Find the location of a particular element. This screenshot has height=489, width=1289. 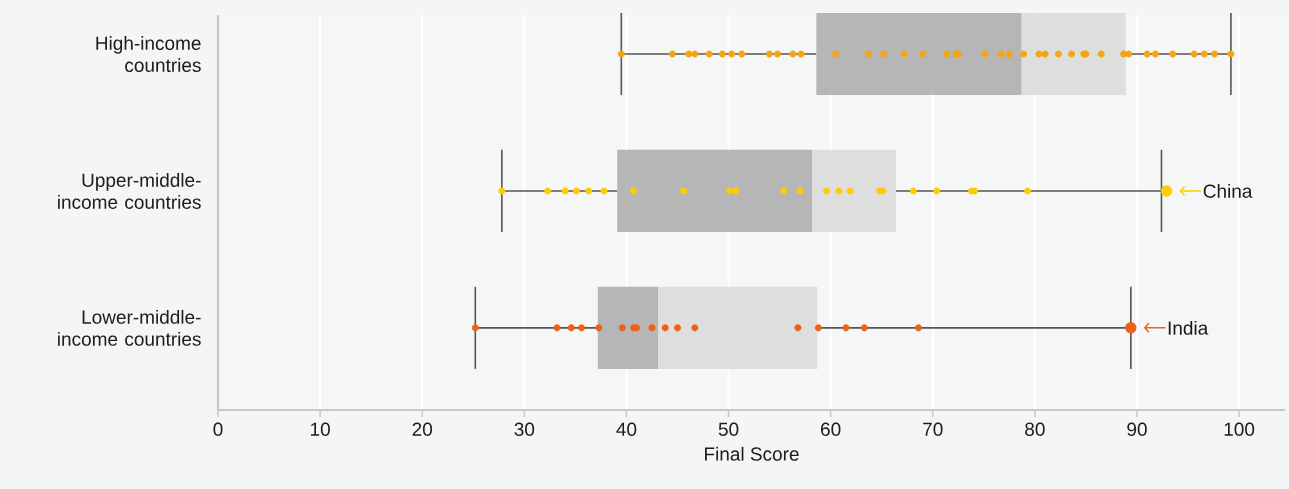

x-tick-label: 10 is located at coordinates (320, 429).